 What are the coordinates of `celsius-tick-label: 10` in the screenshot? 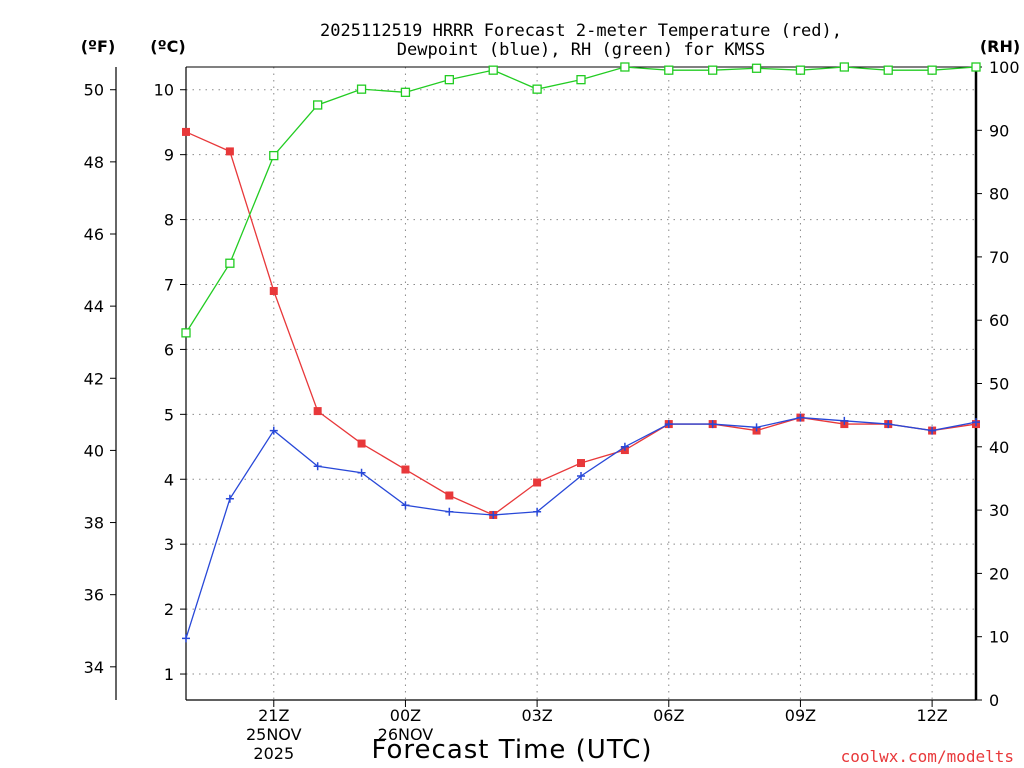 It's located at (164, 90).